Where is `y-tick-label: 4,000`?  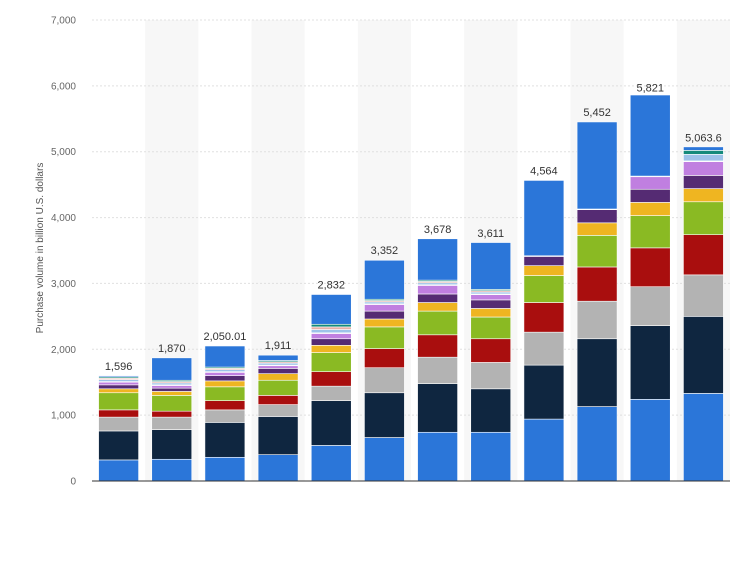
y-tick-label: 4,000 is located at coordinates (63, 218).